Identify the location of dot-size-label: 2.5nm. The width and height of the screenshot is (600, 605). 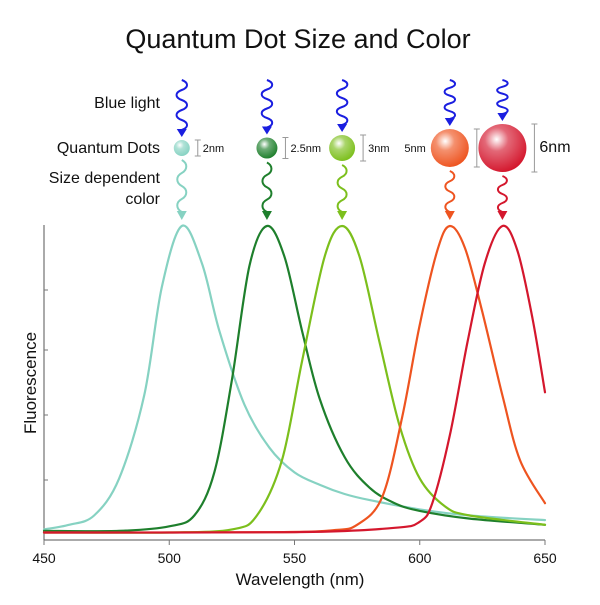
(305, 149).